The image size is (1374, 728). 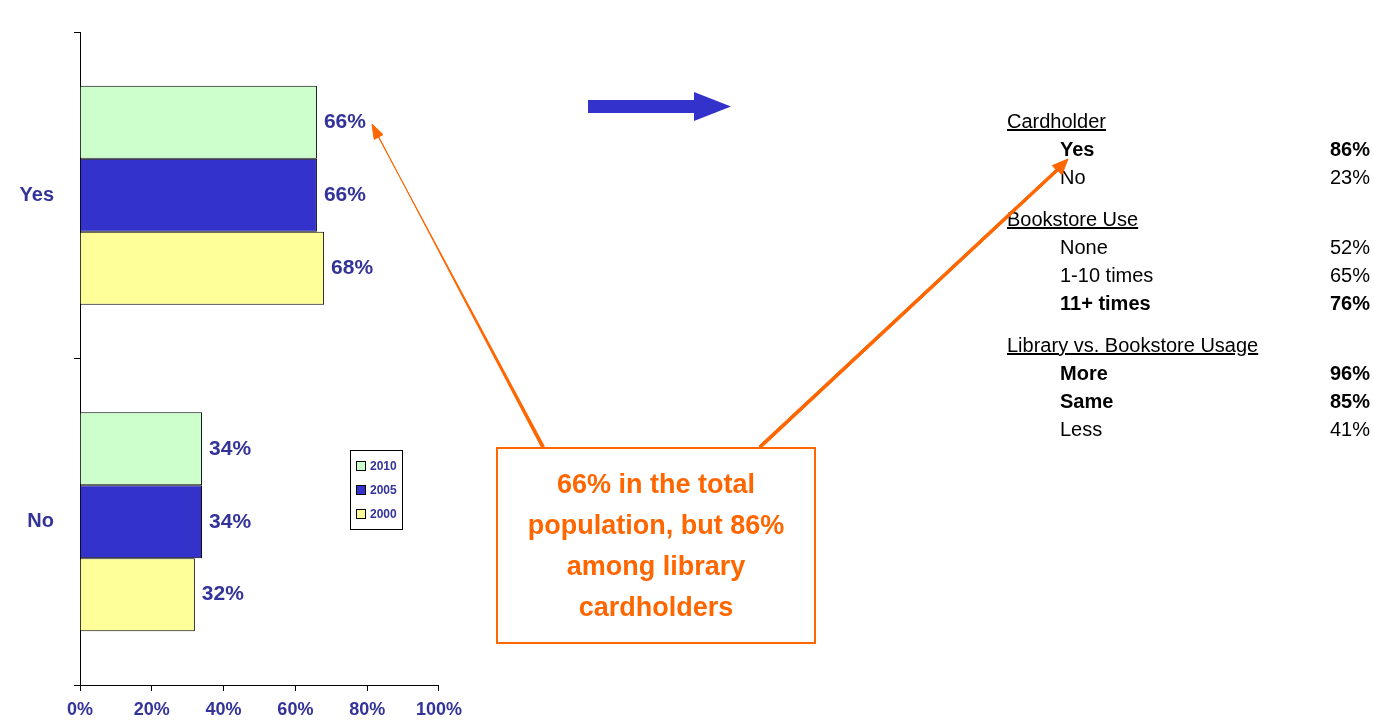 I want to click on text: 85%, so click(x=1349, y=401).